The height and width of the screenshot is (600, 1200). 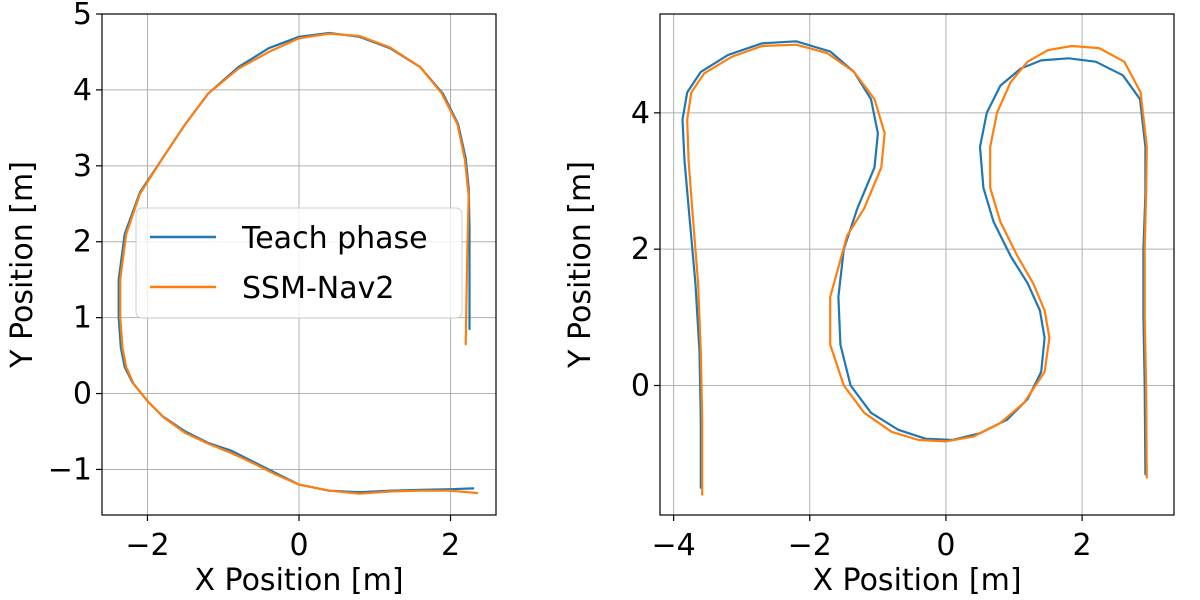 I want to click on x-tick-label-2: 2, so click(x=450, y=545).